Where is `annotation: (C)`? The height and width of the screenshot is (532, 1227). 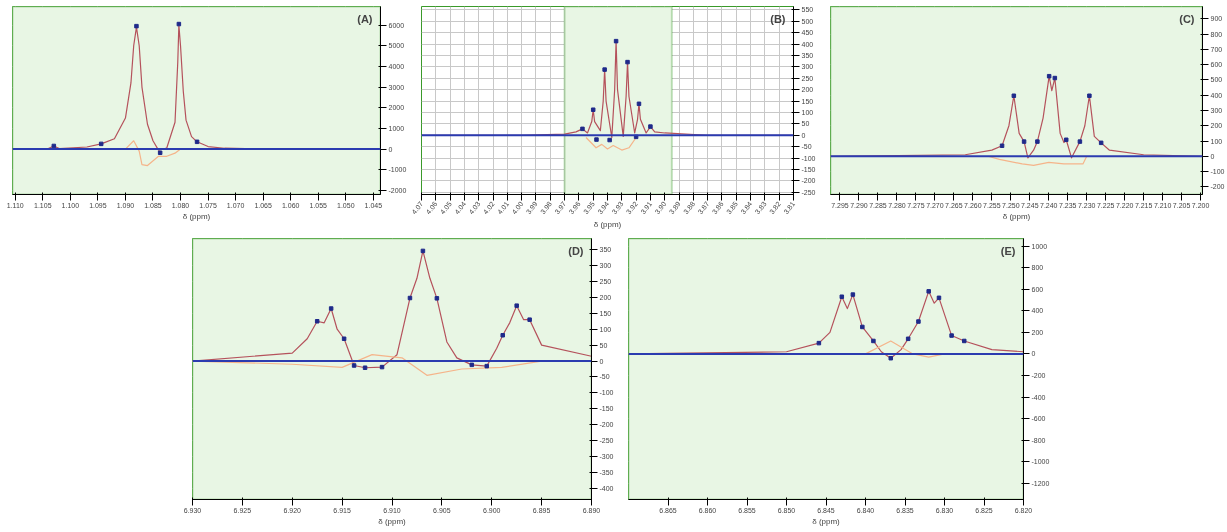
annotation: (C) is located at coordinates (1187, 18).